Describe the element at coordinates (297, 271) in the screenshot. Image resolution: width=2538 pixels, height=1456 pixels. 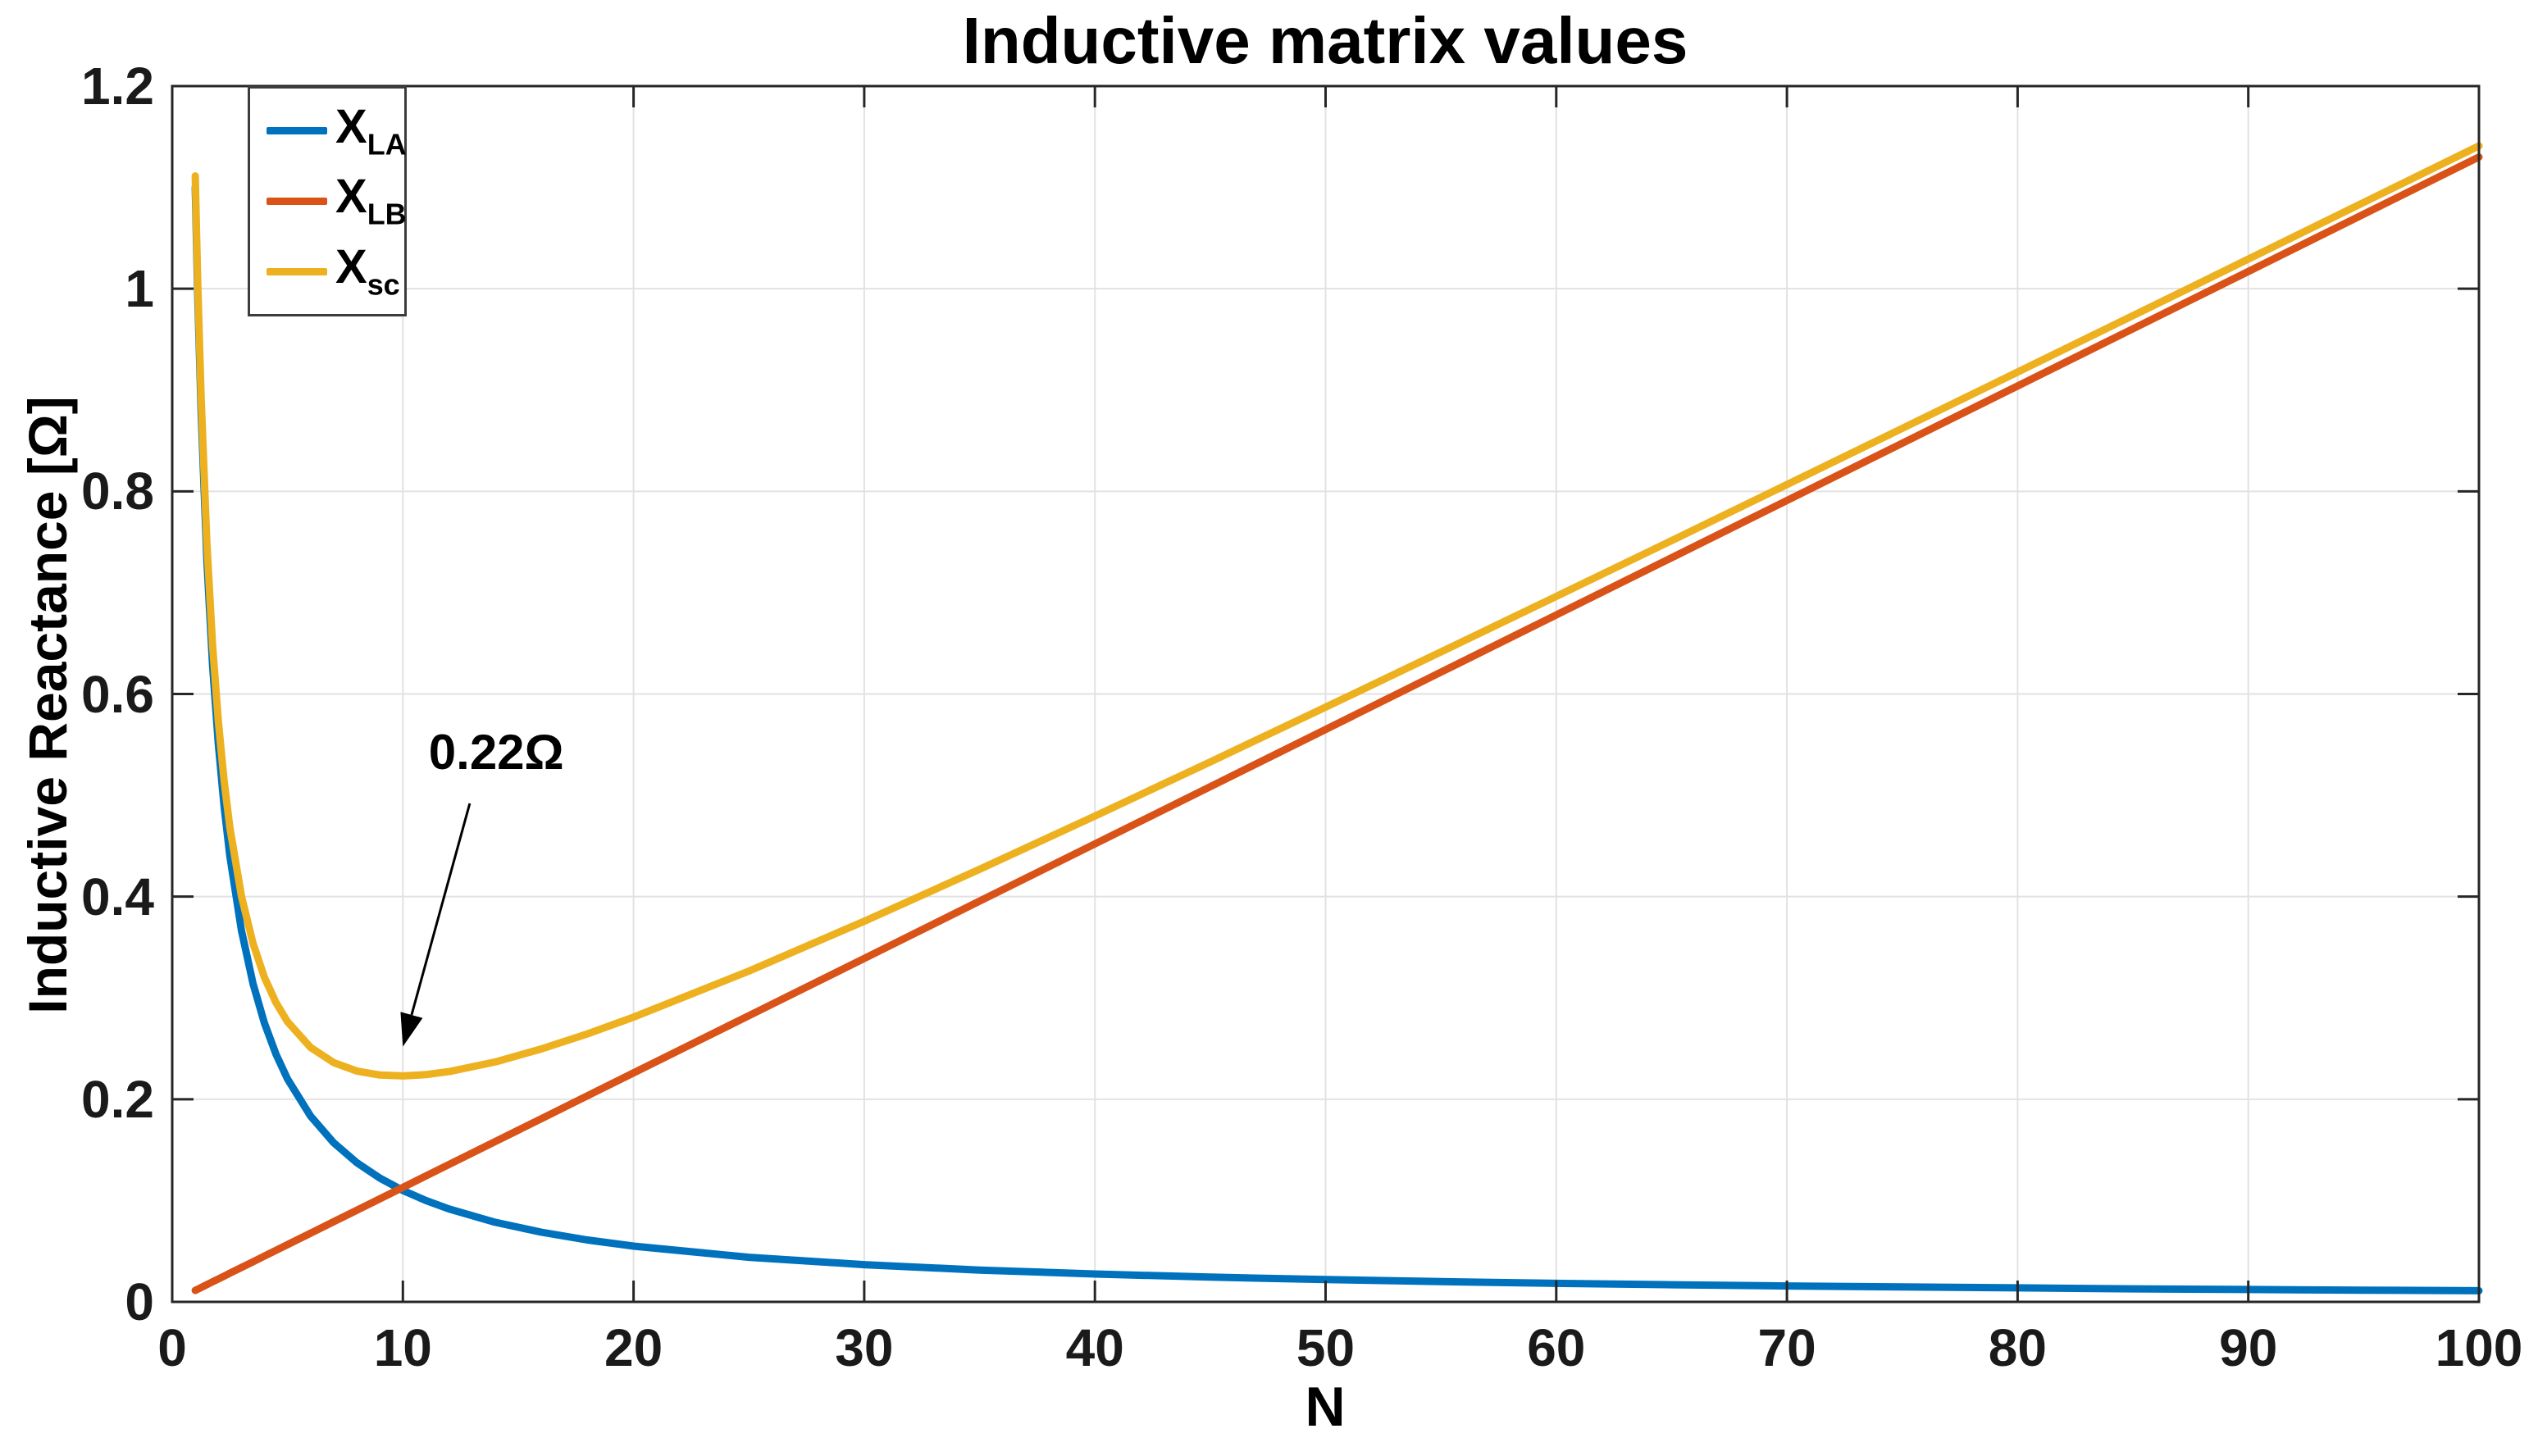
I see `legend-line-sample-xsc` at that location.